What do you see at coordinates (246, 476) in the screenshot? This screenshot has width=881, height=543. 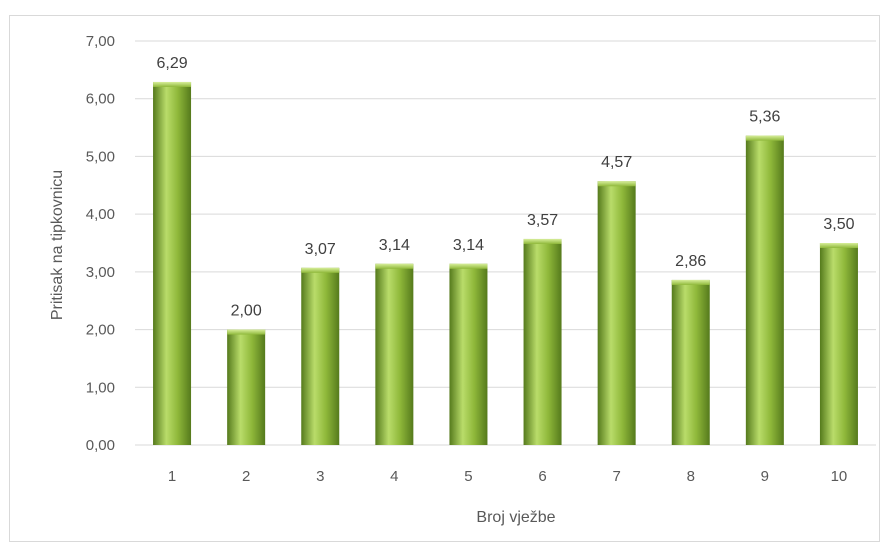 I see `x-tick-label: 2` at bounding box center [246, 476].